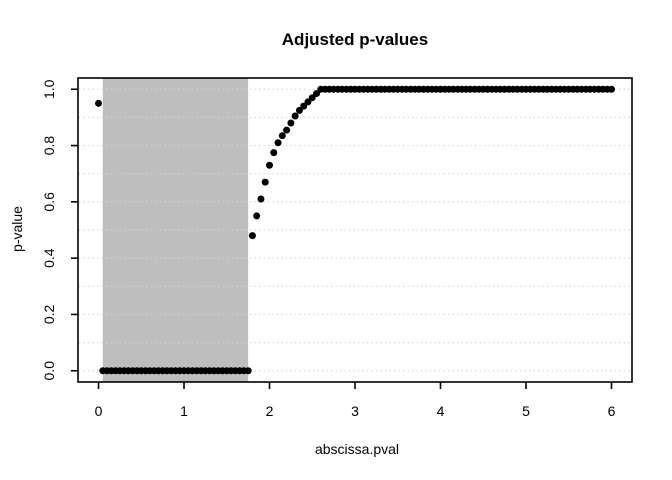  Describe the element at coordinates (49, 202) in the screenshot. I see `y-tick-label: 0.6` at that location.